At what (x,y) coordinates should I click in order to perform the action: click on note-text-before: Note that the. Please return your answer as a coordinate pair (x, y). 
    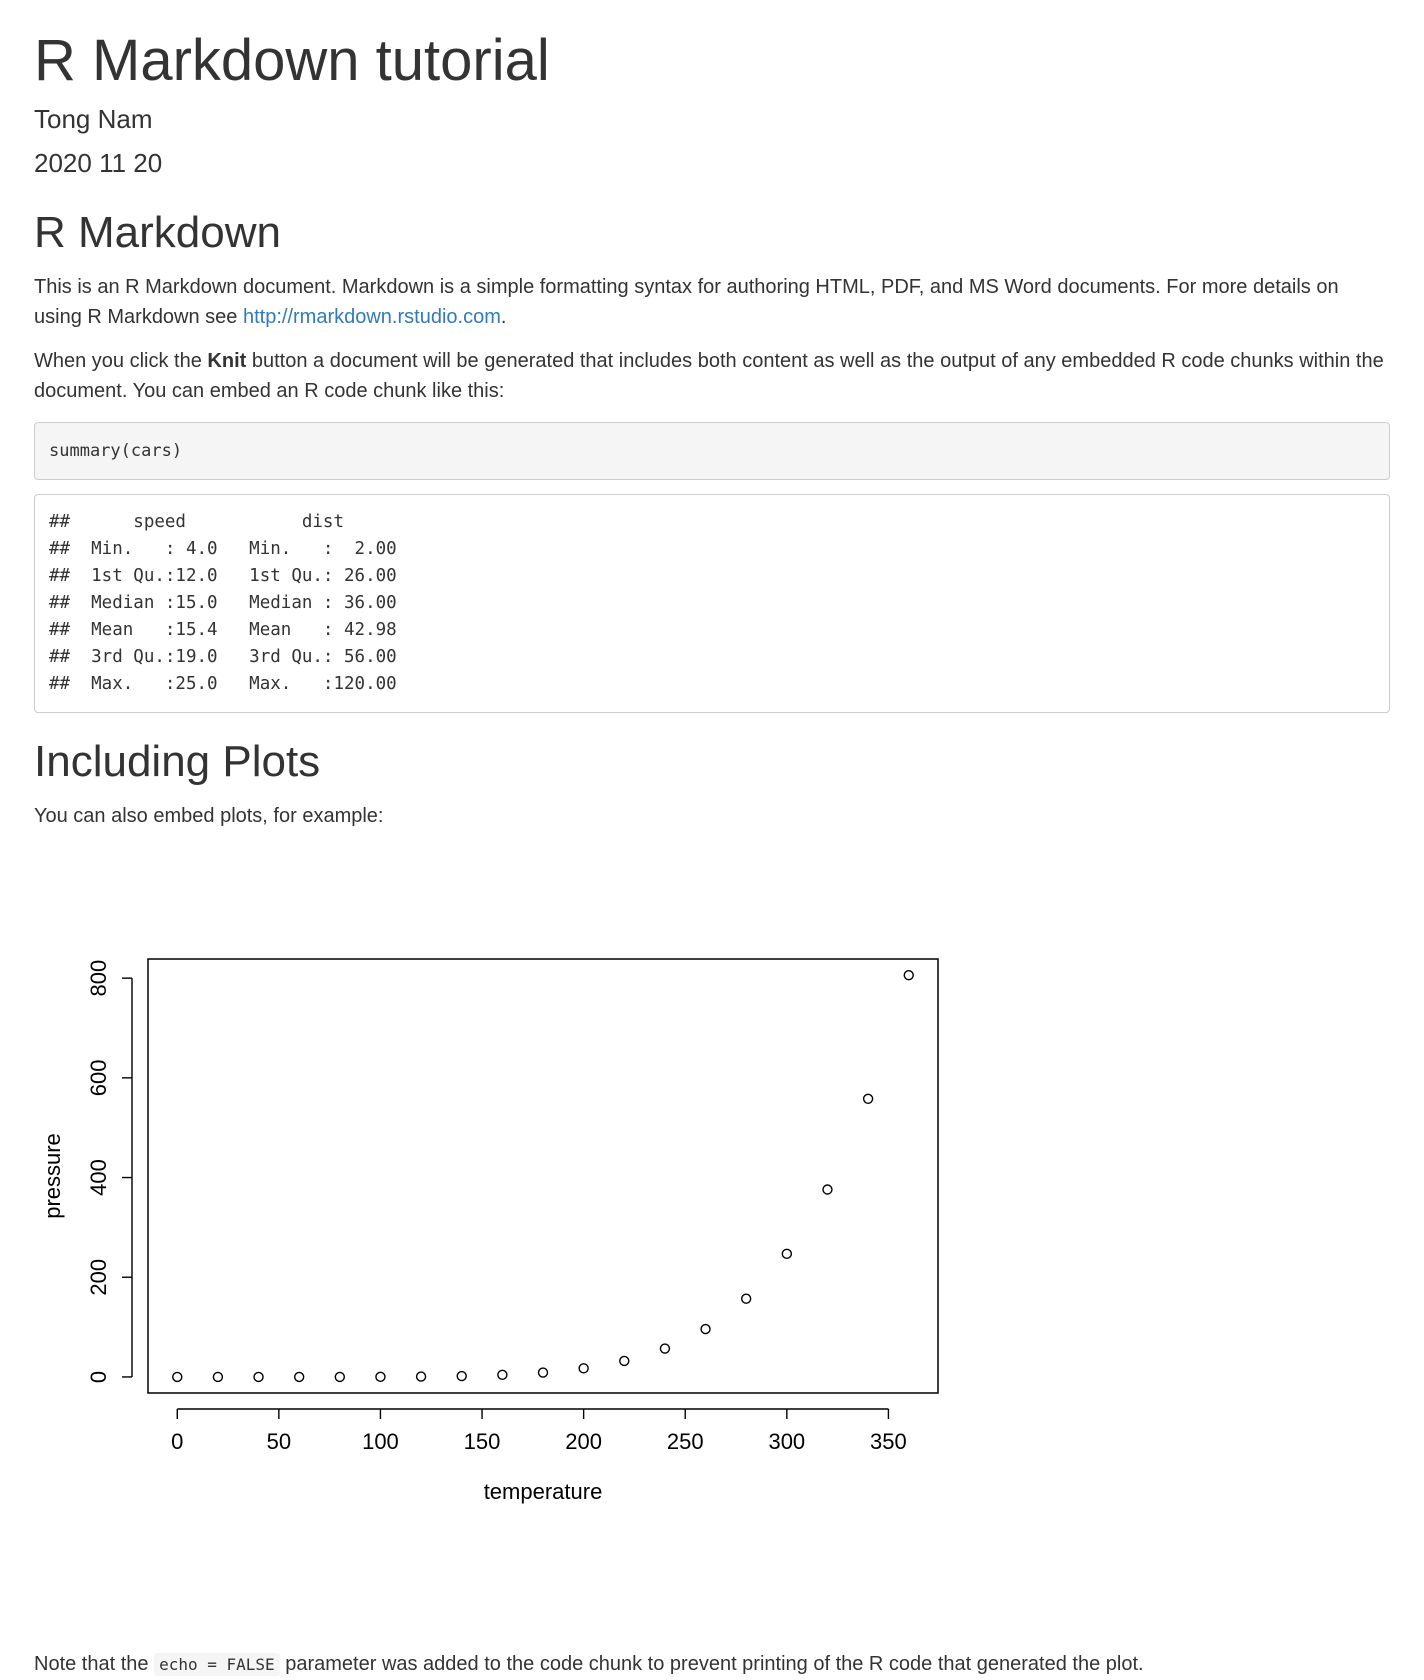
    Looking at the image, I should click on (94, 1664).